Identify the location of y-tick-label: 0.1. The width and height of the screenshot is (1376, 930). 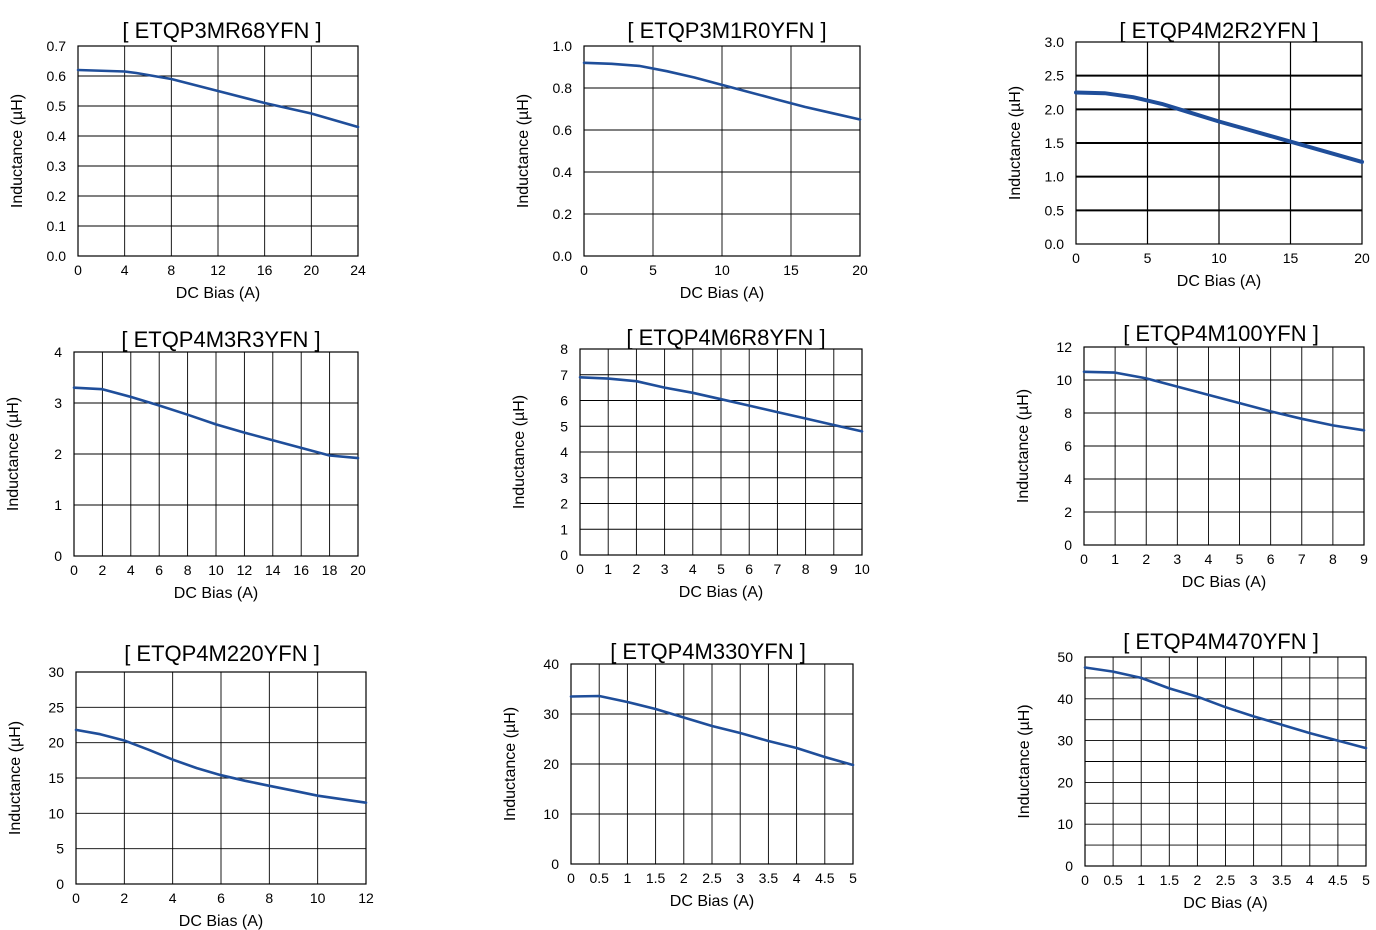
(57, 226).